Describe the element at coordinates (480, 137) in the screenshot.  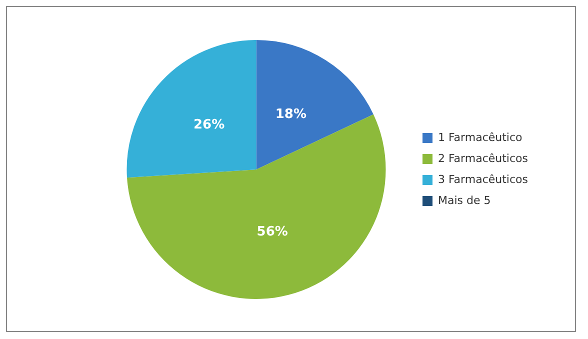
I see `legend-label: 1 Farmacêutico` at that location.